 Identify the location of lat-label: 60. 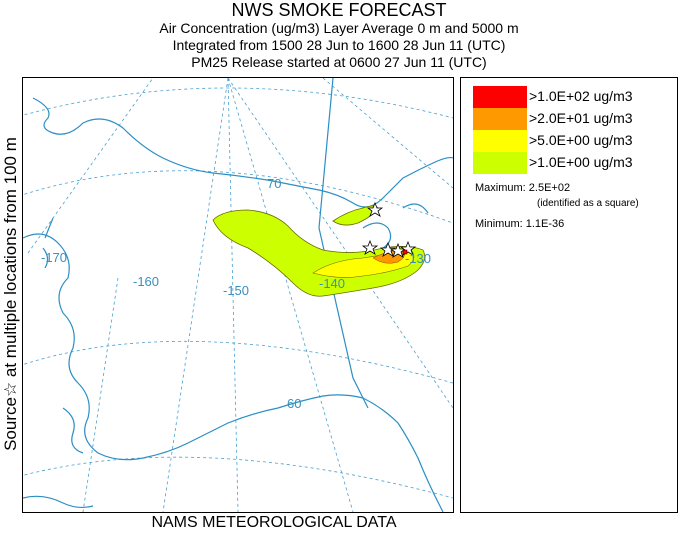
(294, 403).